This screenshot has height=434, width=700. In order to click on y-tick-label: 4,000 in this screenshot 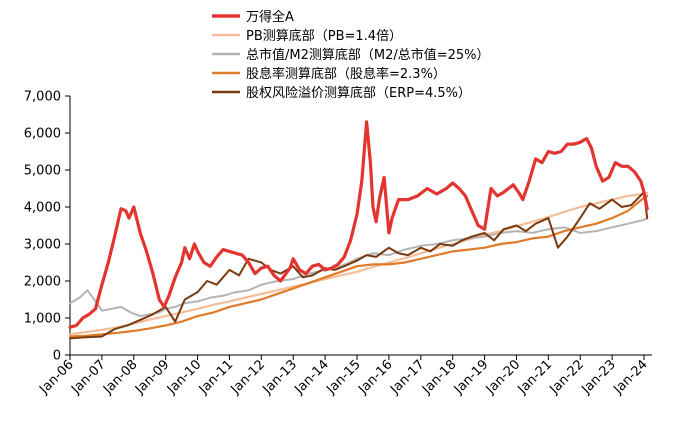, I will do `click(42, 208)`.